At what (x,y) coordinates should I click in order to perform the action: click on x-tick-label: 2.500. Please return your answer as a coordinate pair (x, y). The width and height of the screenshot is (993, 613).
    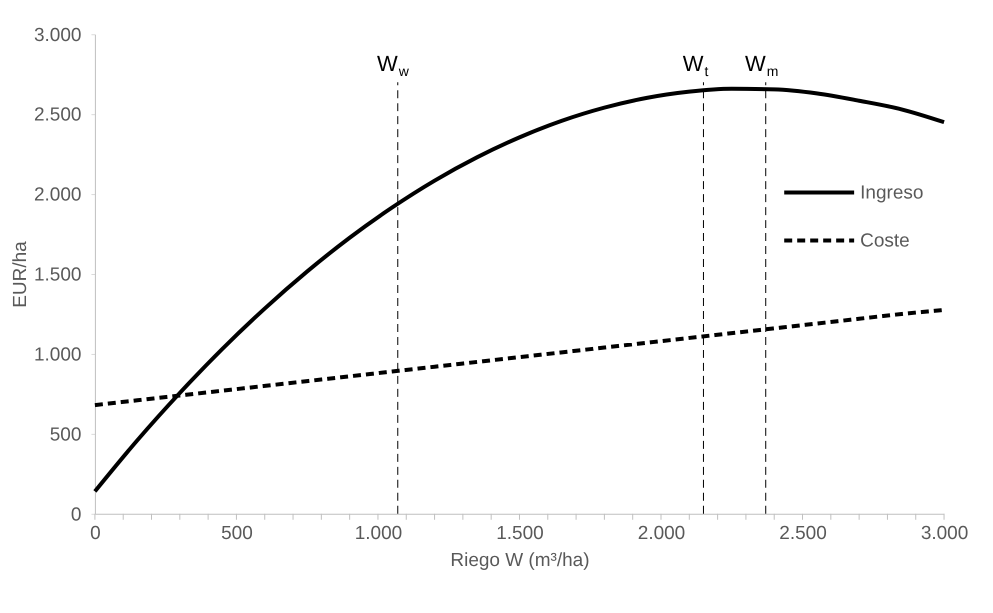
    Looking at the image, I should click on (803, 533).